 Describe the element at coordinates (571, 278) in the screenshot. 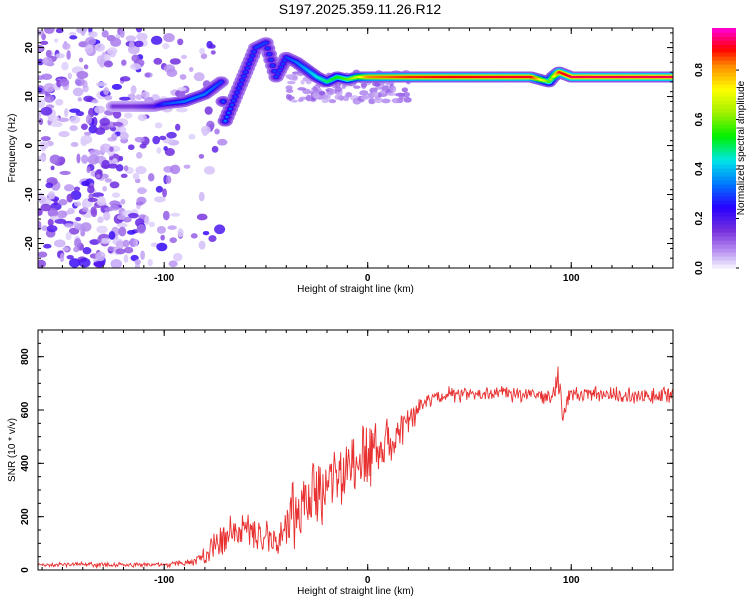

I see `x-tick-label: 100` at that location.